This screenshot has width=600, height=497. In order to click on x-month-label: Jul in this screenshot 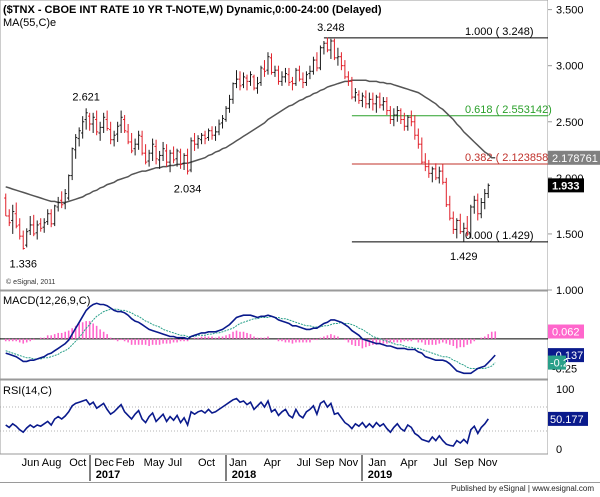, I will do `click(304, 463)`.